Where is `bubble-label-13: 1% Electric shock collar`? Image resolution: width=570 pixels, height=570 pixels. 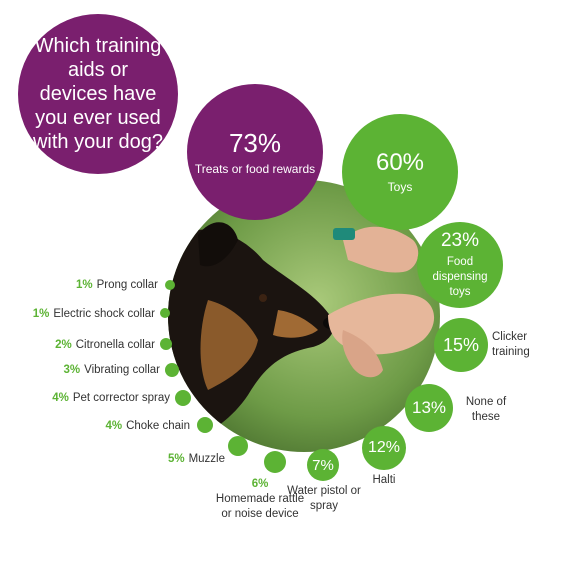 bubble-label-13: 1% Electric shock collar is located at coordinates (93, 314).